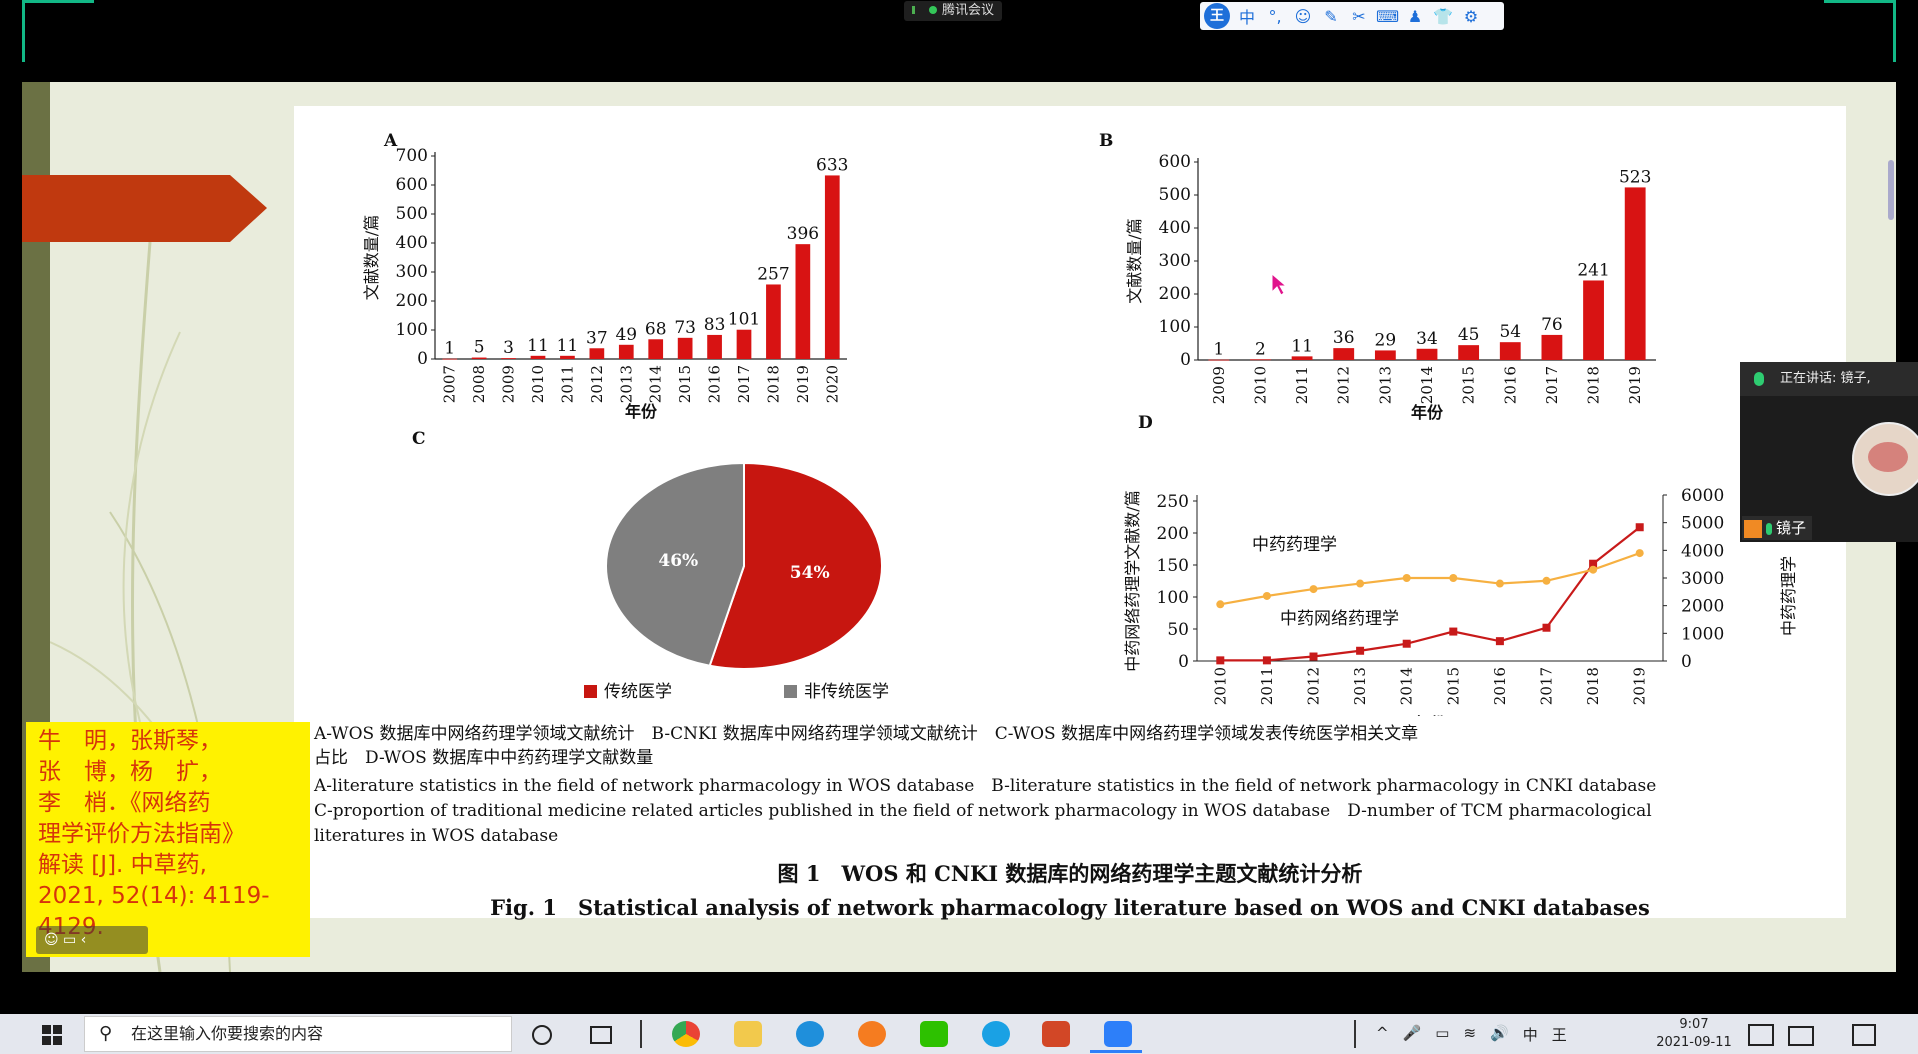 The width and height of the screenshot is (1918, 1054). What do you see at coordinates (918, 10) in the screenshot?
I see `signal-icon` at bounding box center [918, 10].